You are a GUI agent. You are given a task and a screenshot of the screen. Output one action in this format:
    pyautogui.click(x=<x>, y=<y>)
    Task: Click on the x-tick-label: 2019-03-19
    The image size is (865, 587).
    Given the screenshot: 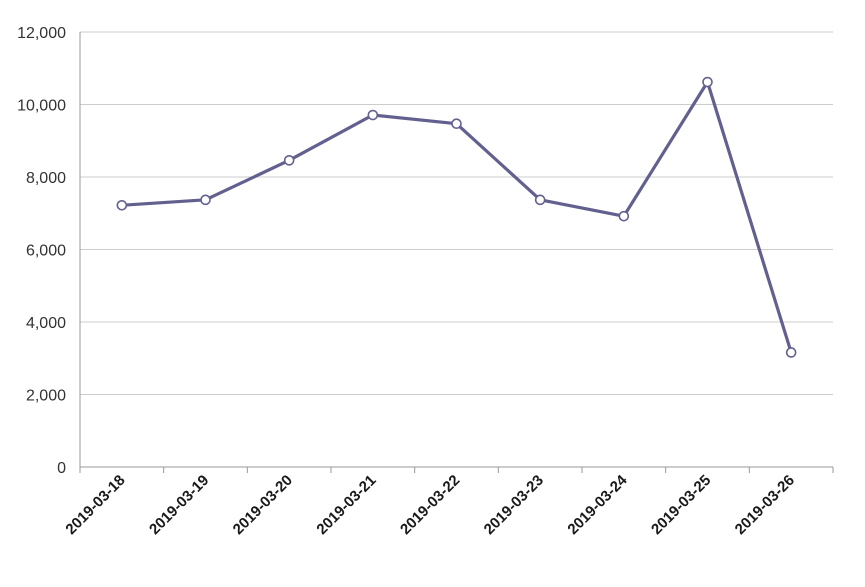 What is the action you would take?
    pyautogui.click(x=179, y=505)
    